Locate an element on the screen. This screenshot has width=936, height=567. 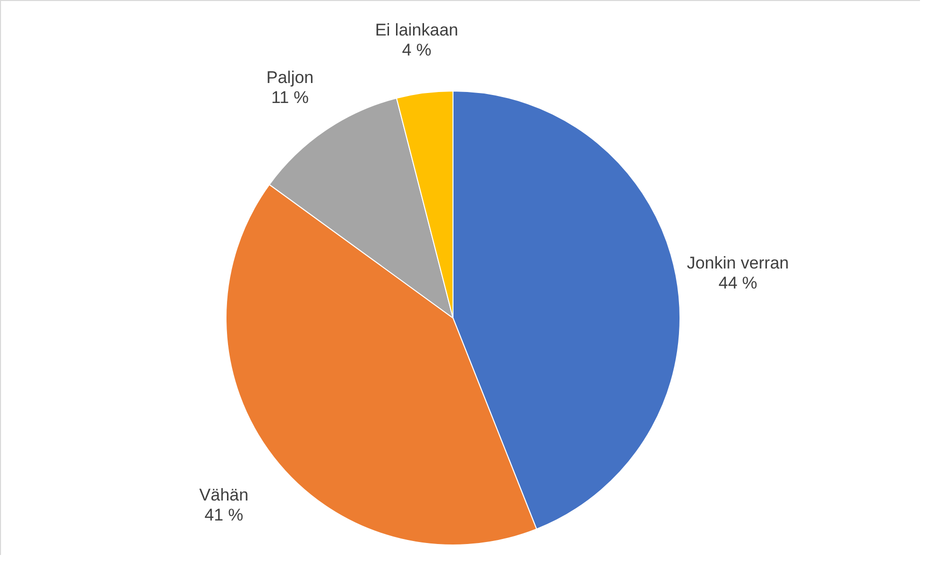
slice-label: Jonkin verran is located at coordinates (737, 263).